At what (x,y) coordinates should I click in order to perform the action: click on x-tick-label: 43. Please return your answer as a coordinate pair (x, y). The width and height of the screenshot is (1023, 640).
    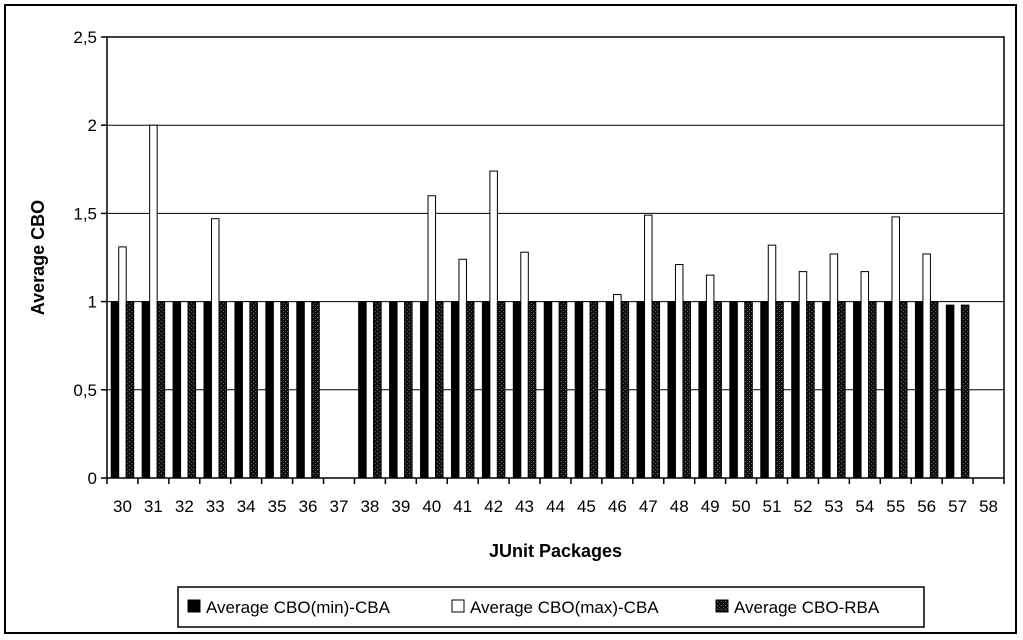
    Looking at the image, I should click on (524, 506).